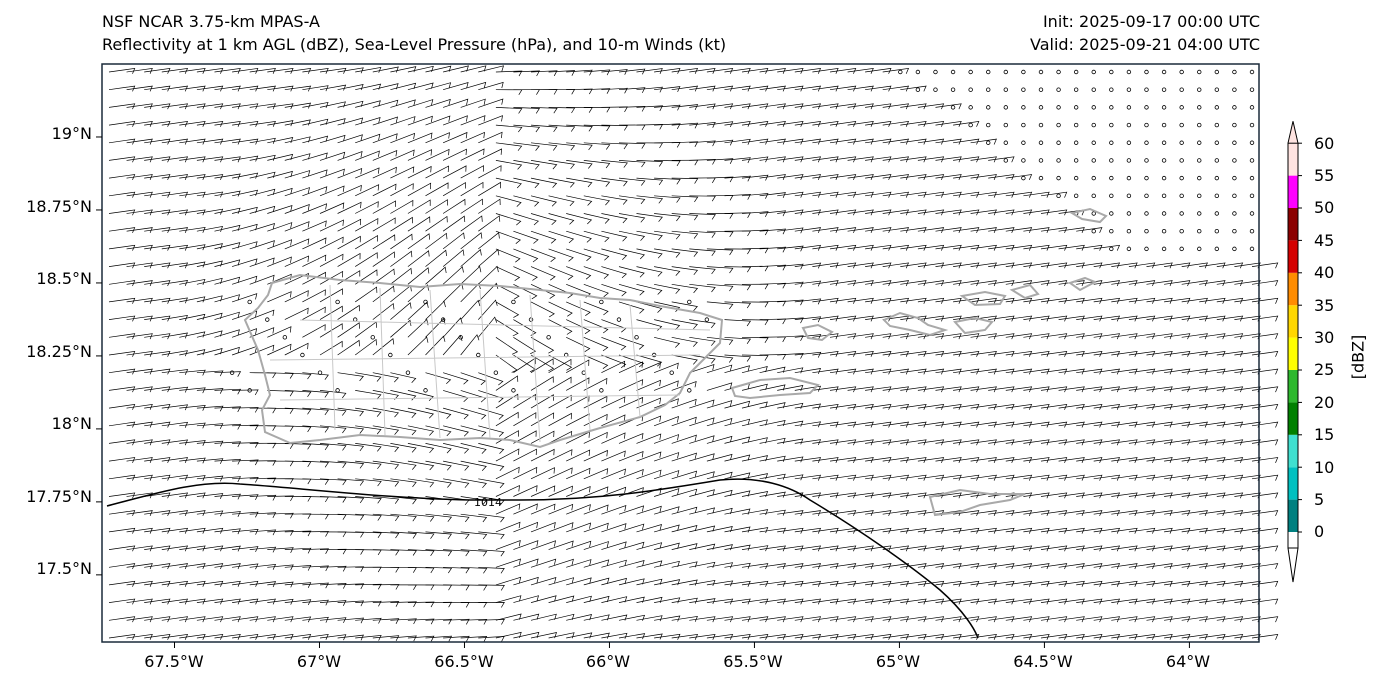  I want to click on lat-label-17-5: 17.5°N, so click(64, 568).